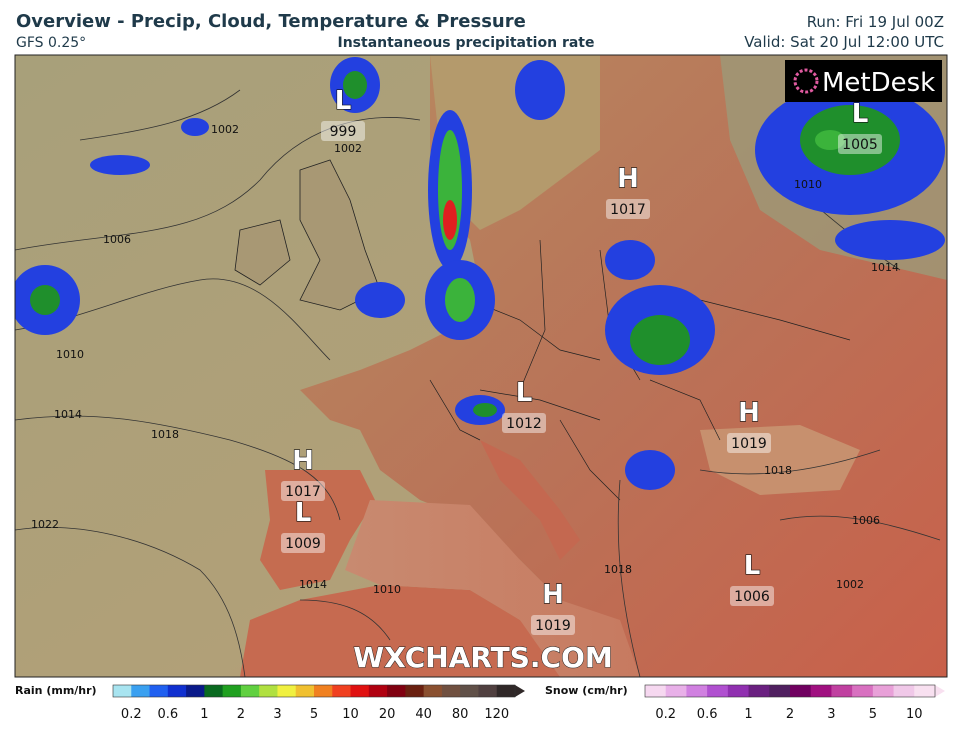 This screenshot has width=960, height=736. Describe the element at coordinates (530, 500) in the screenshot. I see `italy` at that location.